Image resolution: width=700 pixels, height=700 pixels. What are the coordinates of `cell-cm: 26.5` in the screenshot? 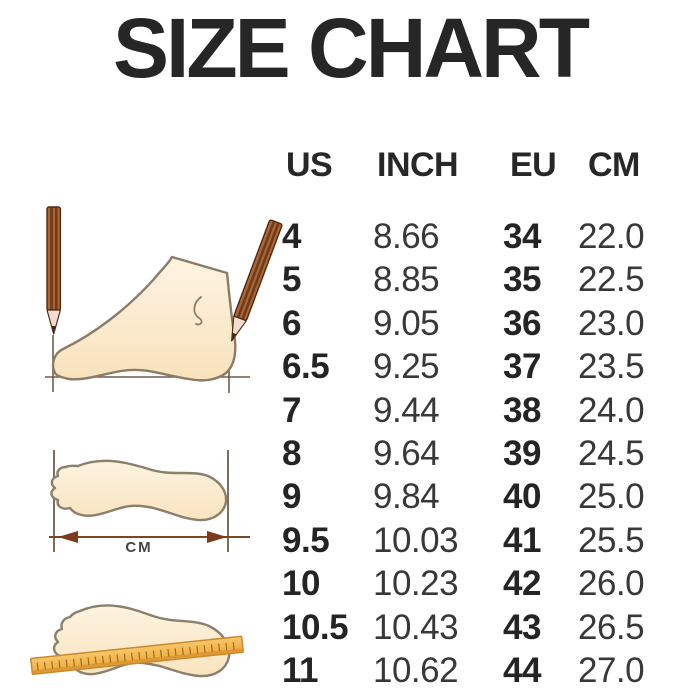 It's located at (611, 627).